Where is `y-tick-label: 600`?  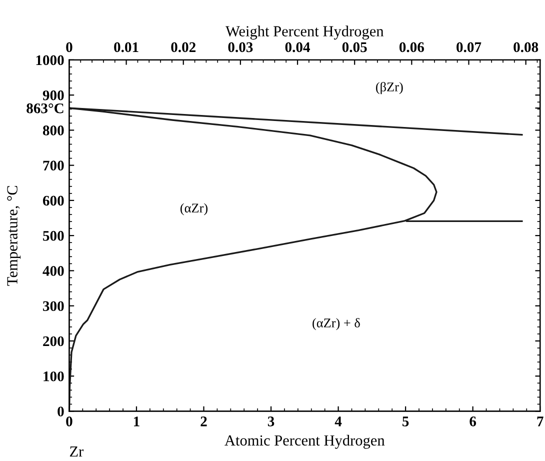 y-tick-label: 600 is located at coordinates (53, 201).